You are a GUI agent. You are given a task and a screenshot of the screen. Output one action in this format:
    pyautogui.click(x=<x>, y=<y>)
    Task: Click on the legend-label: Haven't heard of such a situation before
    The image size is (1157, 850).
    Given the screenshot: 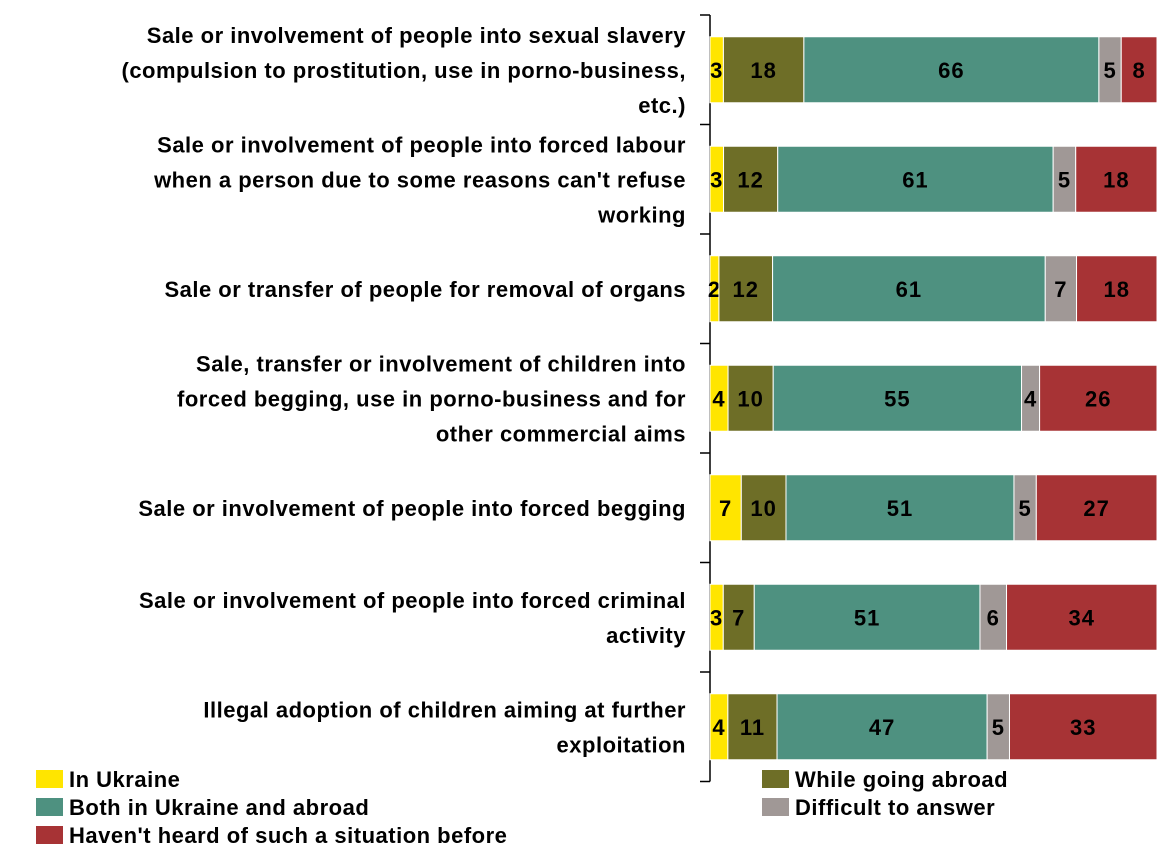 What is the action you would take?
    pyautogui.click(x=288, y=835)
    